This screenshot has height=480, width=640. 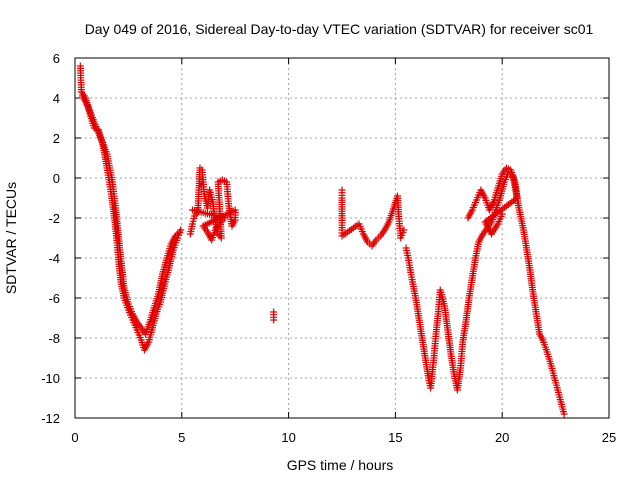 I want to click on y-tick-label: -10, so click(x=50, y=378).